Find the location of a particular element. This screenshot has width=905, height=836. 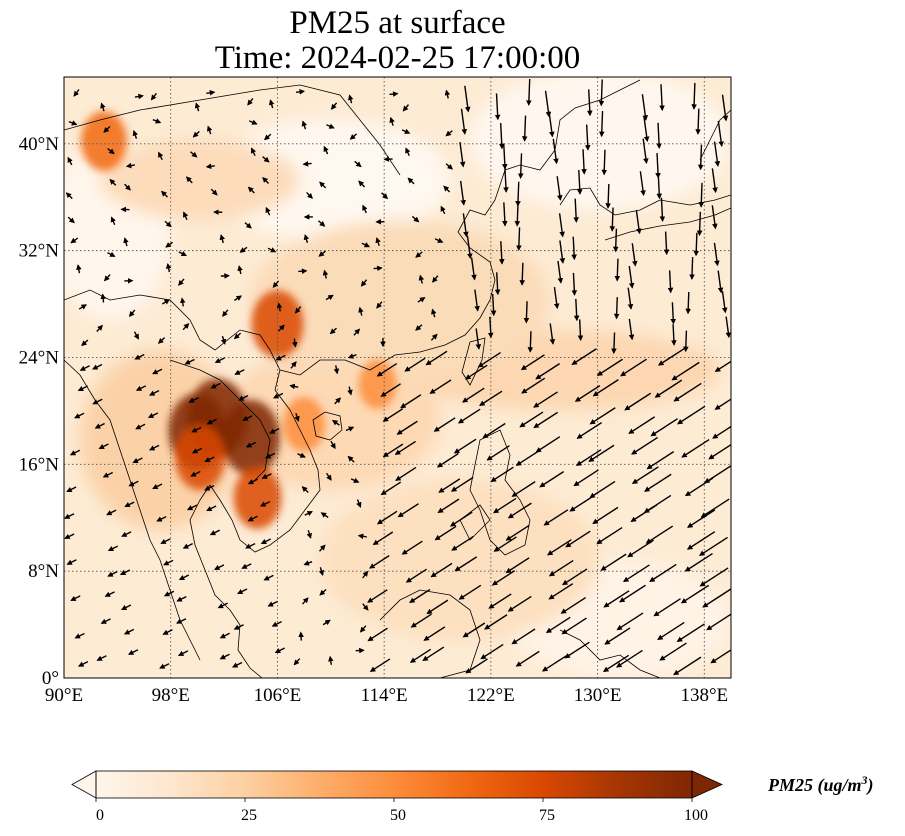

colorbar-label-sup: 3 is located at coordinates (864, 780).